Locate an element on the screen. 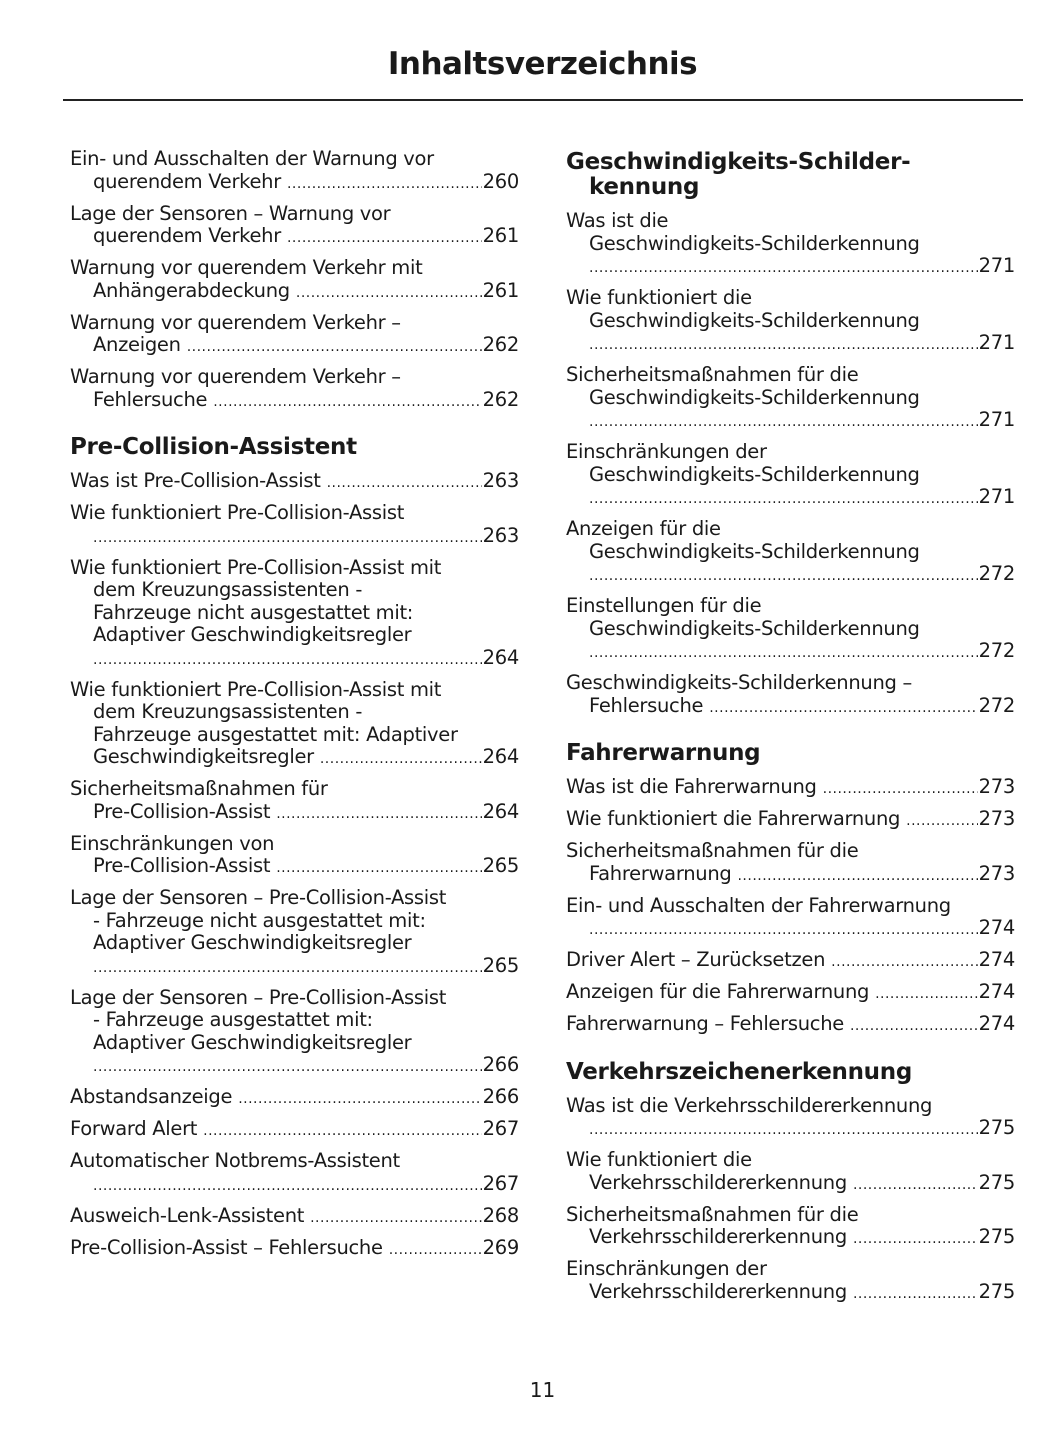 The height and width of the screenshot is (1448, 1055). toc-entry-last-line: 275 is located at coordinates (791, 1129).